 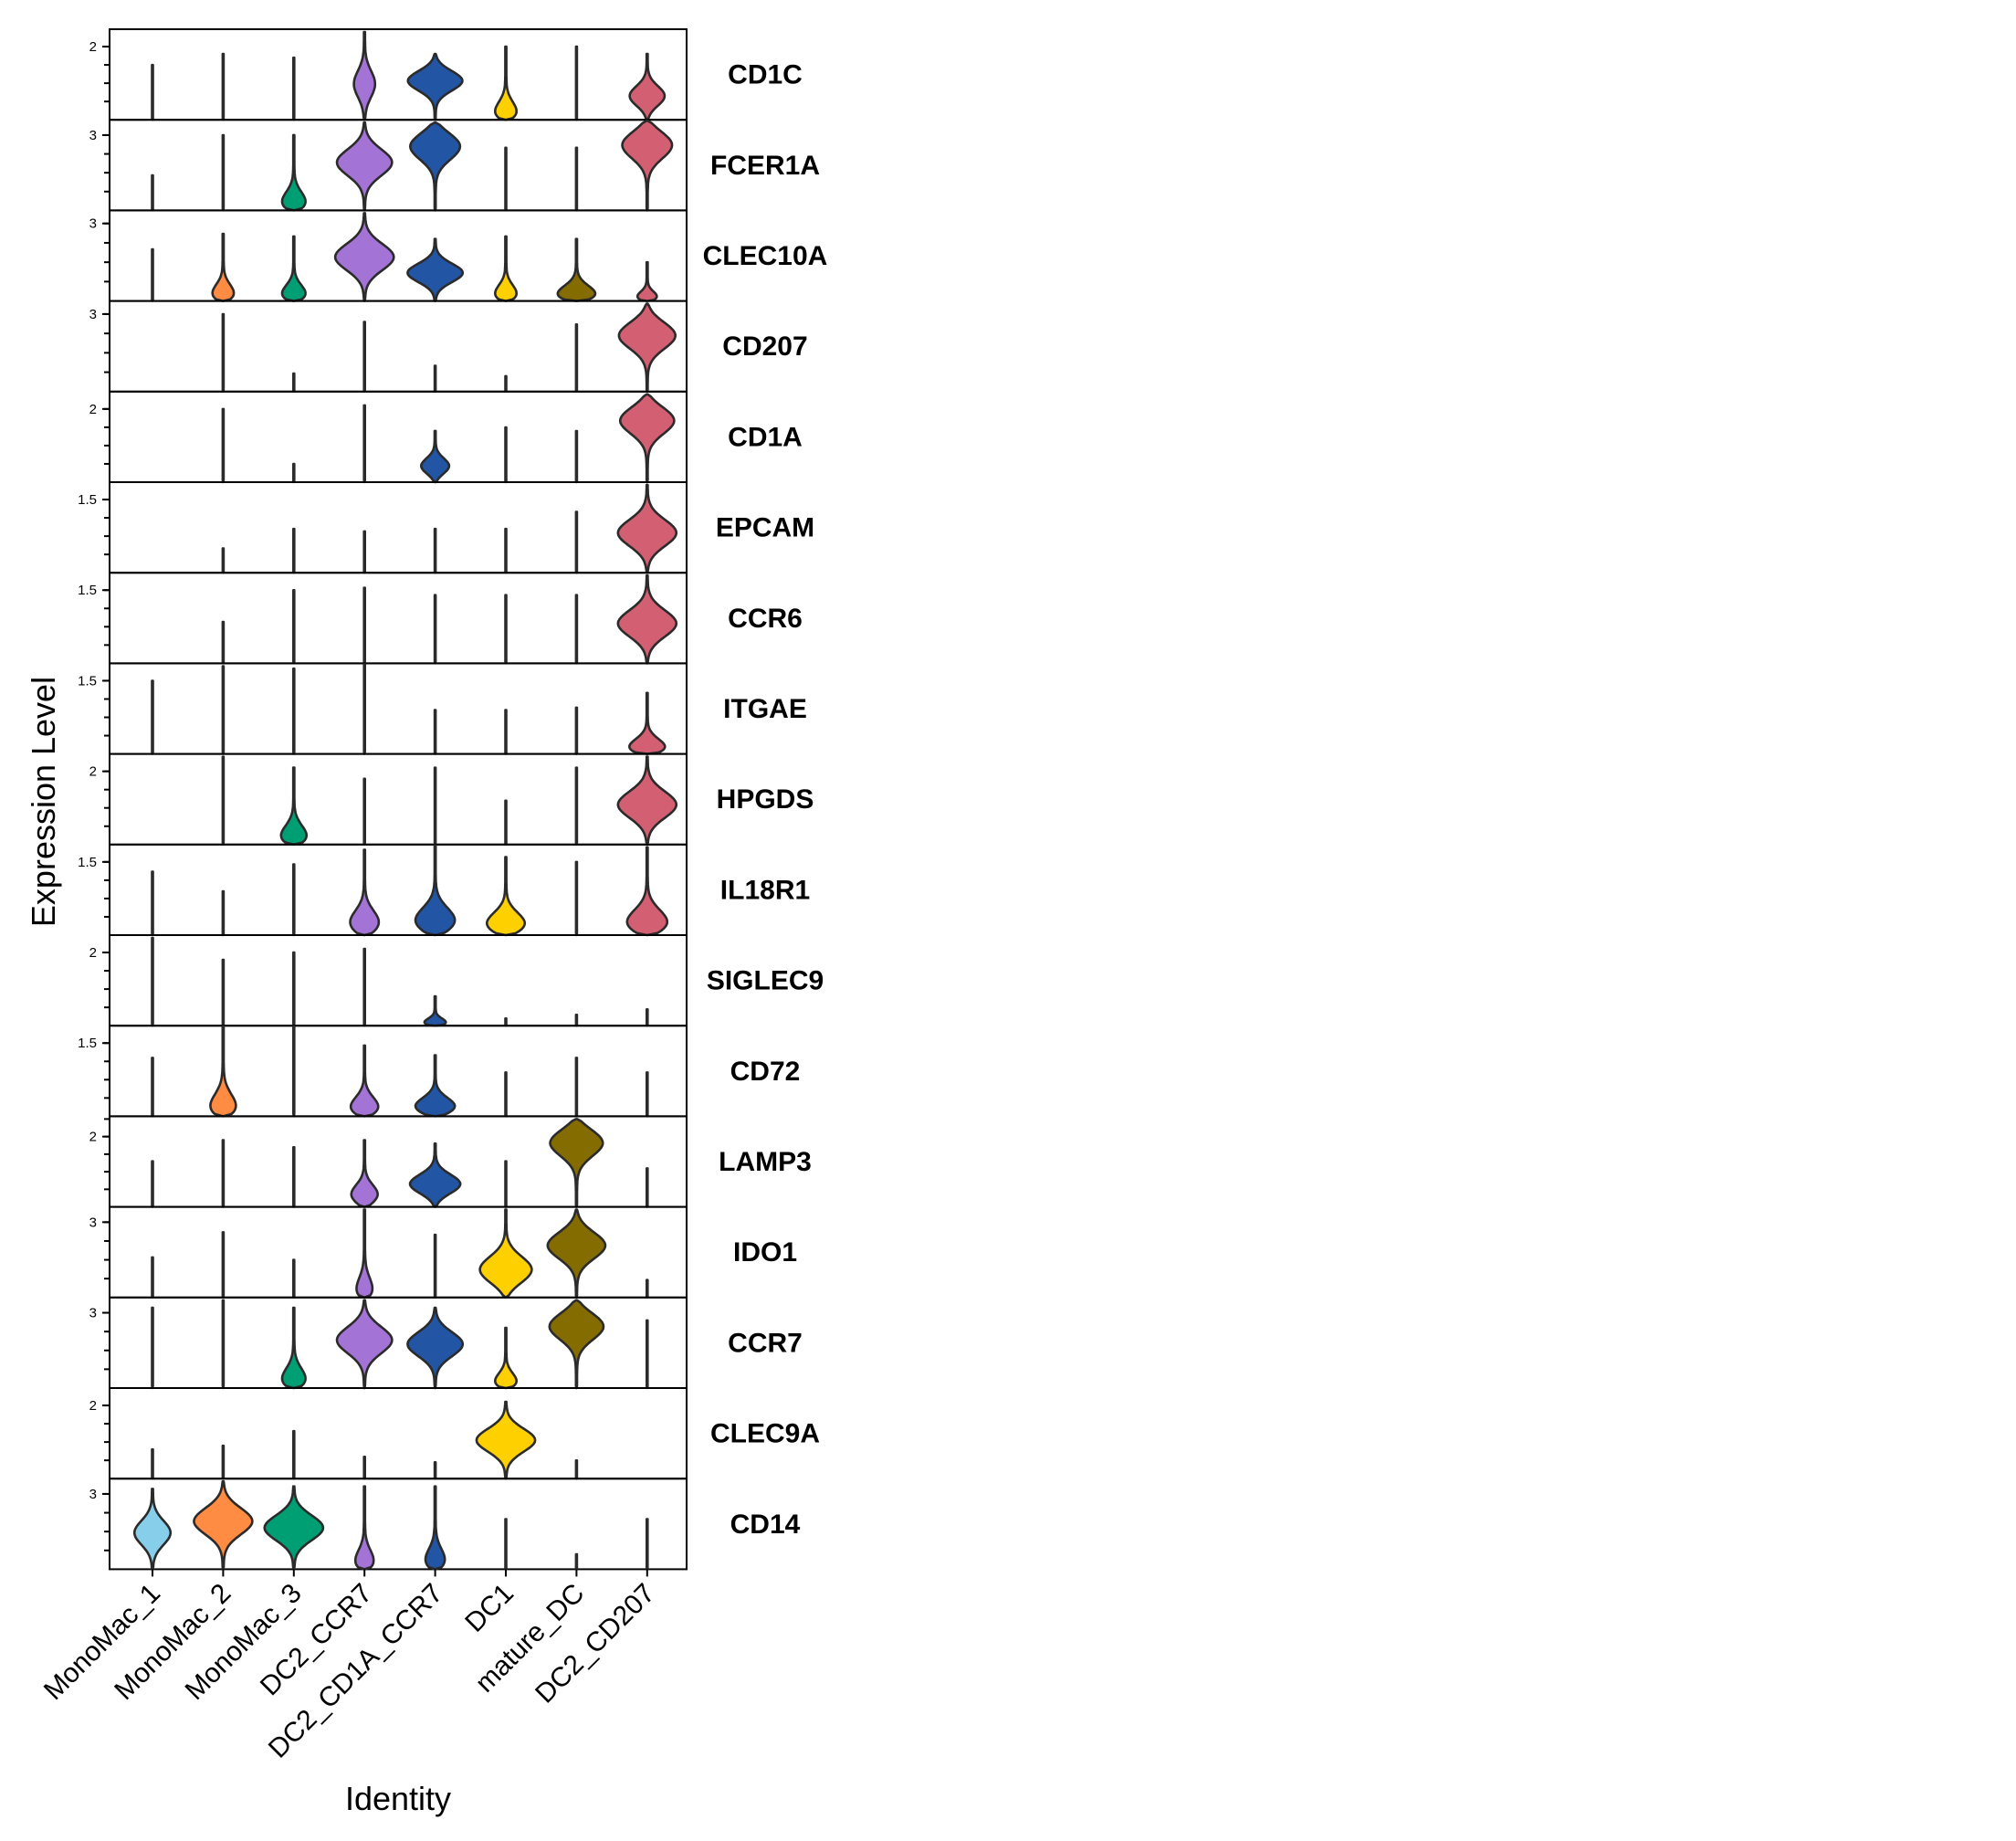 What do you see at coordinates (576, 358) in the screenshot?
I see `violin-cd207-mature_dc` at bounding box center [576, 358].